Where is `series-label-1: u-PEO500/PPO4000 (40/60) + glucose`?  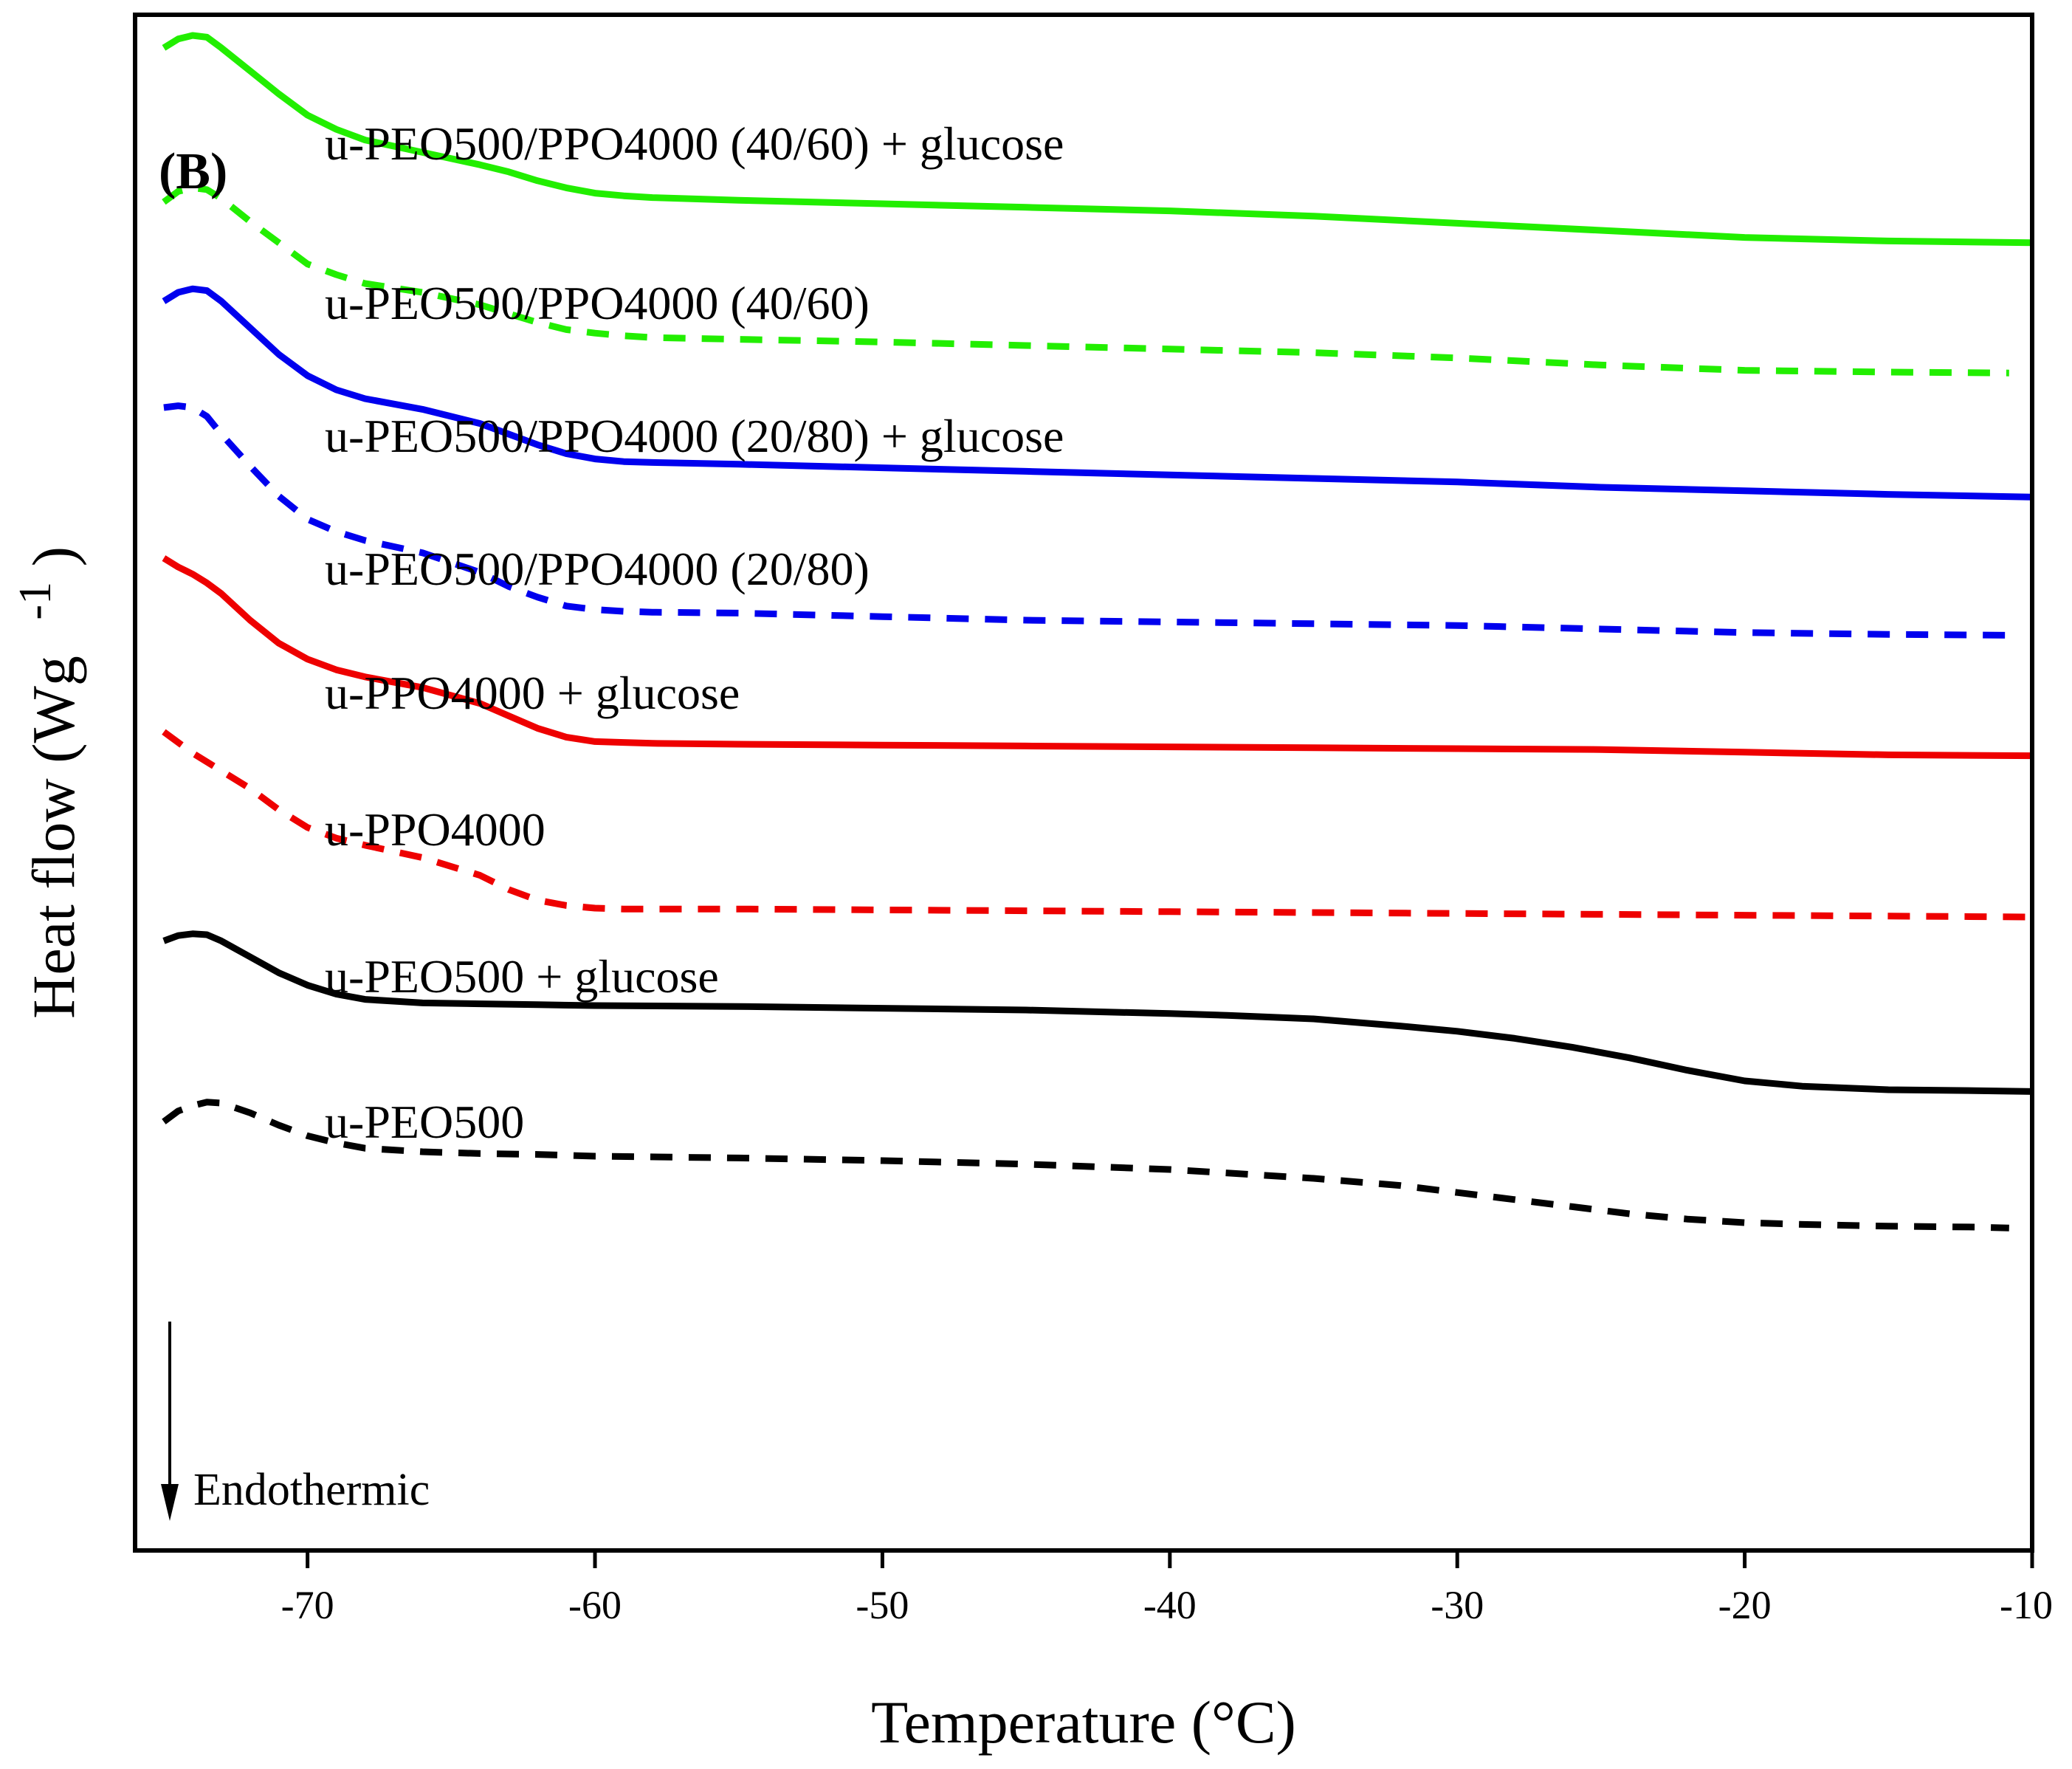
series-label-1: u-PEO500/PPO4000 (40/60) + glucose is located at coordinates (695, 143).